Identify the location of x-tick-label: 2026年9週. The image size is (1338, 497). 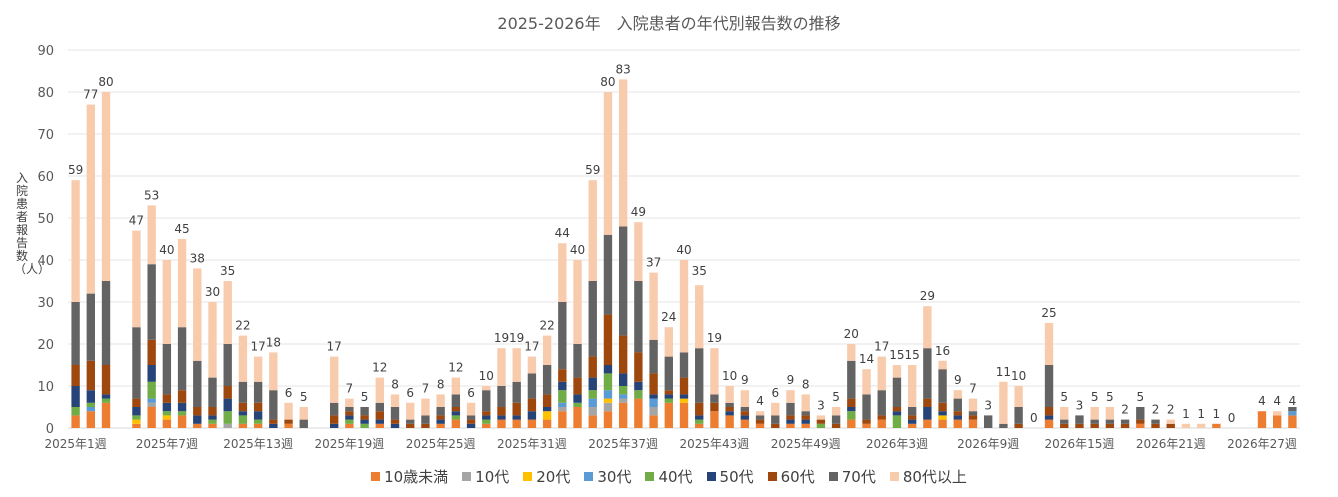
(988, 444).